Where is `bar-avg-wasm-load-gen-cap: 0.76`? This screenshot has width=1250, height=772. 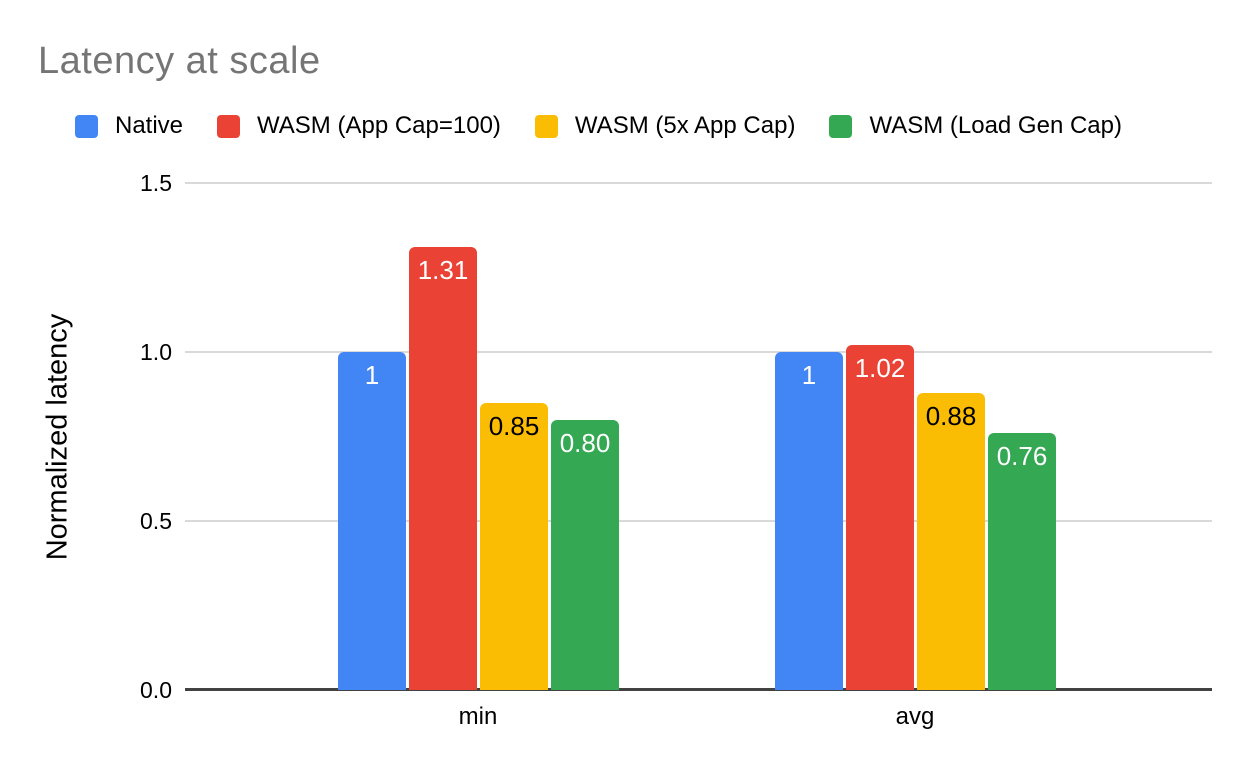
bar-avg-wasm-load-gen-cap: 0.76 is located at coordinates (1022, 561).